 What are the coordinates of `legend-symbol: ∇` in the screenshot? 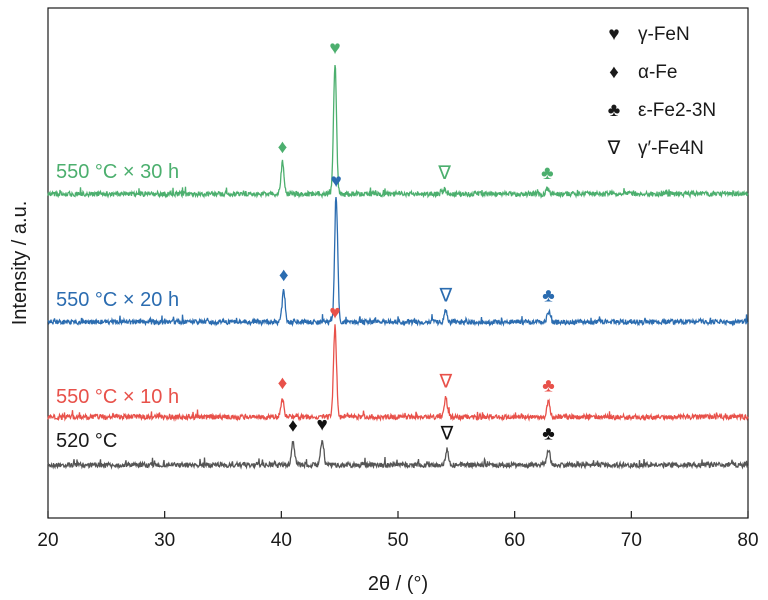 It's located at (614, 148).